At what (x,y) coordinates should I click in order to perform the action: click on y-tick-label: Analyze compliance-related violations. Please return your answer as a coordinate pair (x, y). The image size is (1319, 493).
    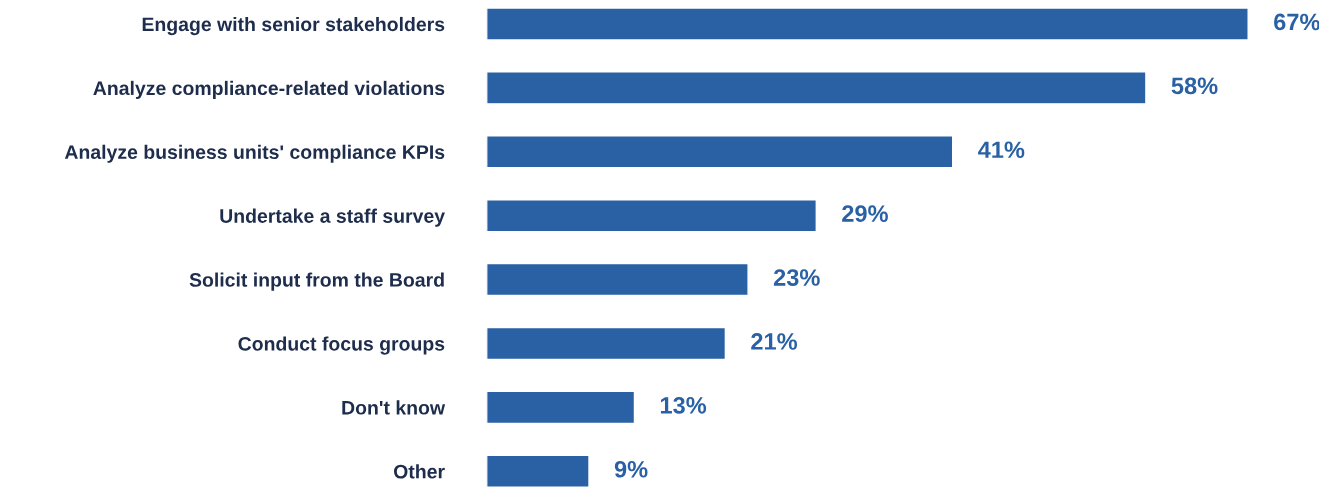
    Looking at the image, I should click on (269, 89).